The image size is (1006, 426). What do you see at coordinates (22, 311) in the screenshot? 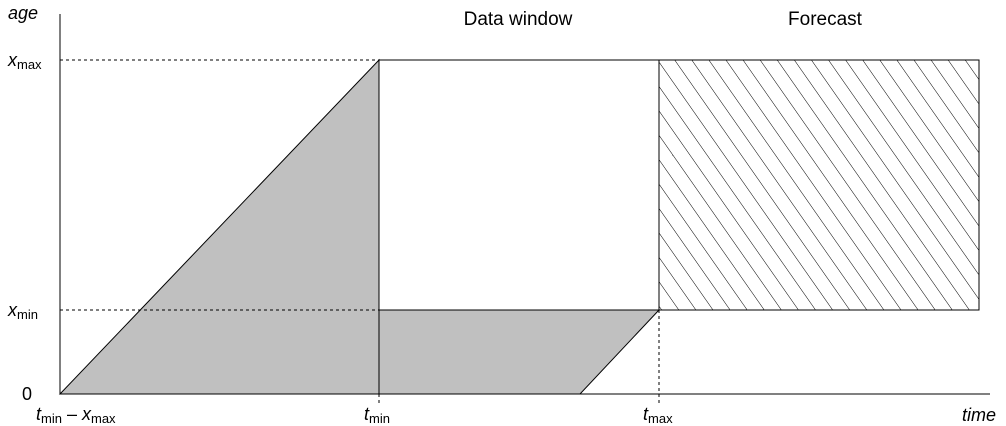
I see `y-tick-x-min: xmin` at bounding box center [22, 311].